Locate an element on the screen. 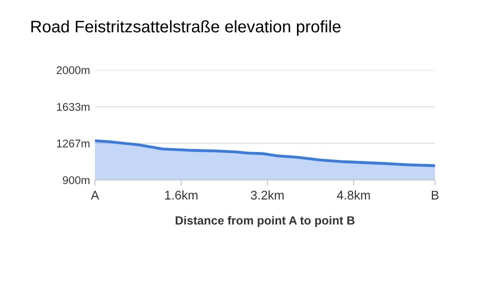 The width and height of the screenshot is (480, 287). y-tick-label: 2000m is located at coordinates (73, 70).